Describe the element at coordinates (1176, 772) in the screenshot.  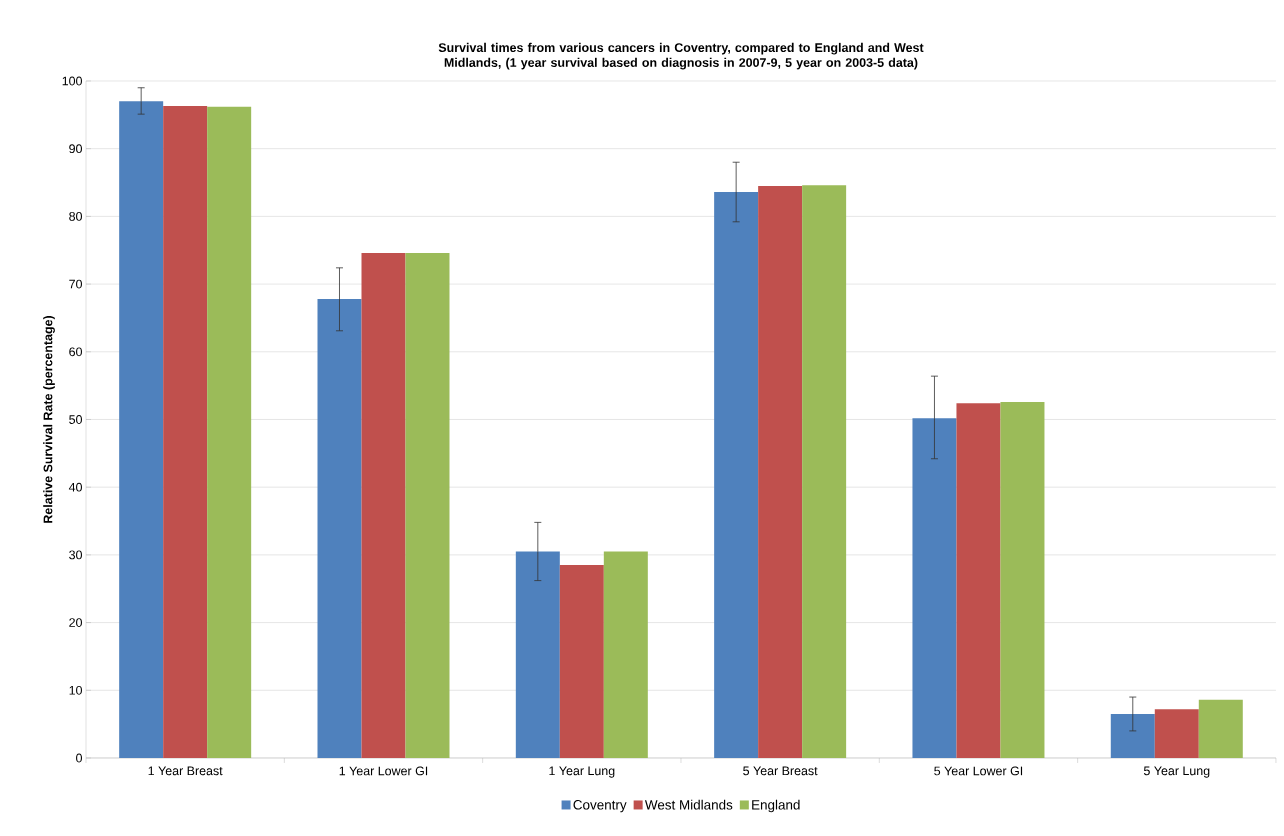
I see `x-tick-label: 5 Year Lung` at that location.